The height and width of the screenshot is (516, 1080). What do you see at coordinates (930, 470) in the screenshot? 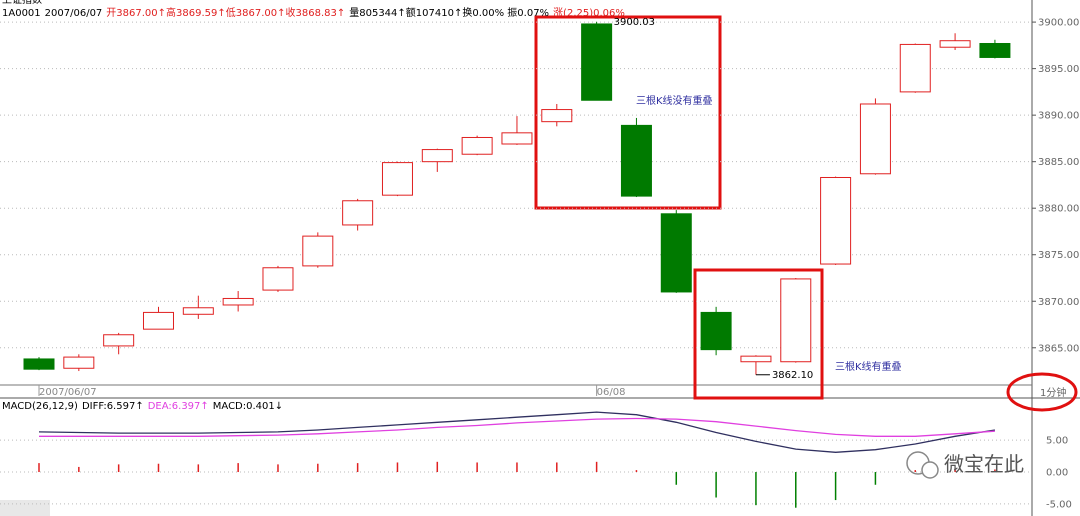
I see `watermark-icon` at bounding box center [930, 470].